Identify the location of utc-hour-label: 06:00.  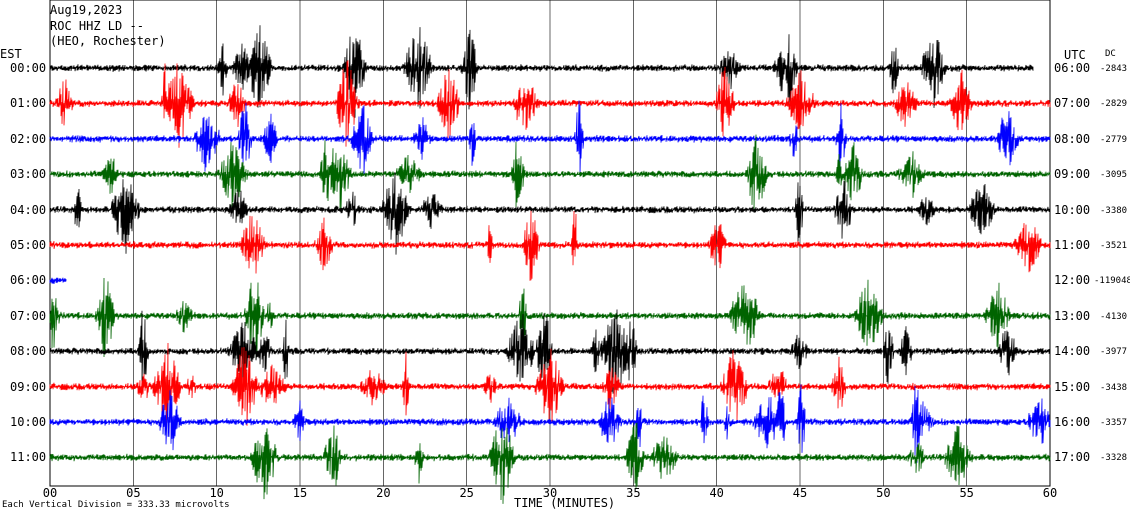
(1072, 68).